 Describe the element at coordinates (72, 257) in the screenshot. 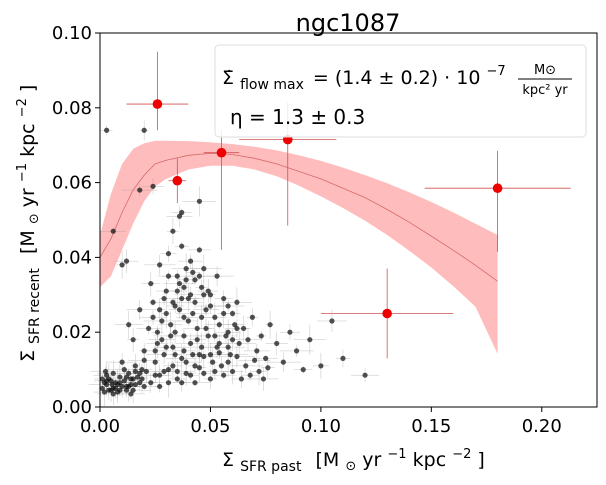

I see `y-tick-label: 0.04` at that location.